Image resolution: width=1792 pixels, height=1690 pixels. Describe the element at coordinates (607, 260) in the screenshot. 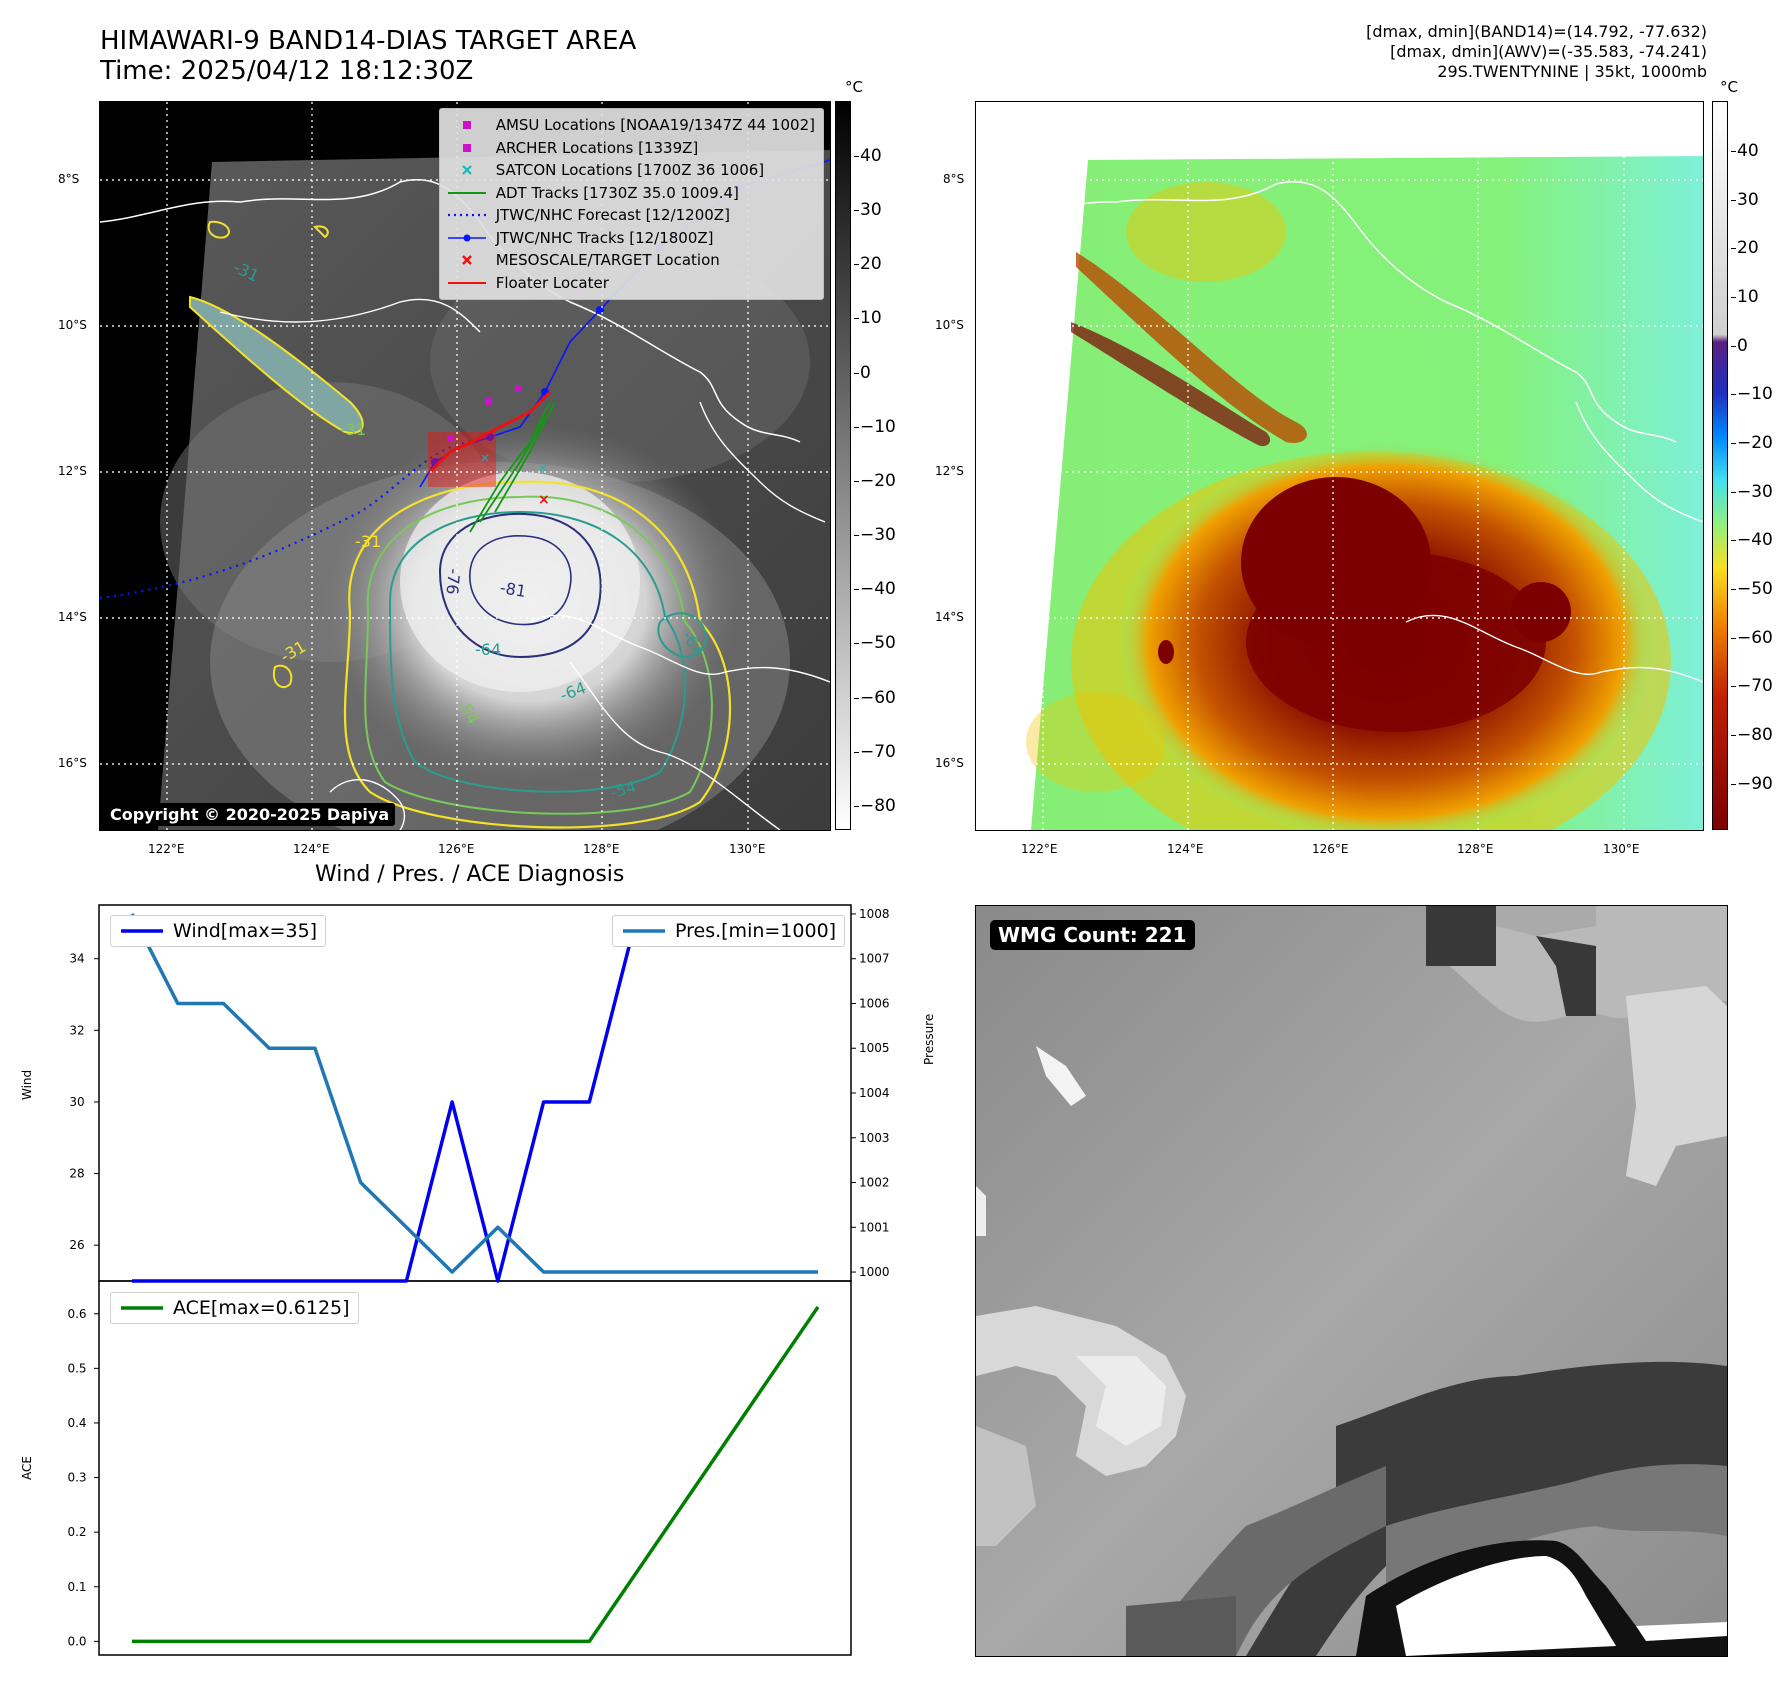

I see `legend-label: MESOSCALE/TARGET Location` at that location.